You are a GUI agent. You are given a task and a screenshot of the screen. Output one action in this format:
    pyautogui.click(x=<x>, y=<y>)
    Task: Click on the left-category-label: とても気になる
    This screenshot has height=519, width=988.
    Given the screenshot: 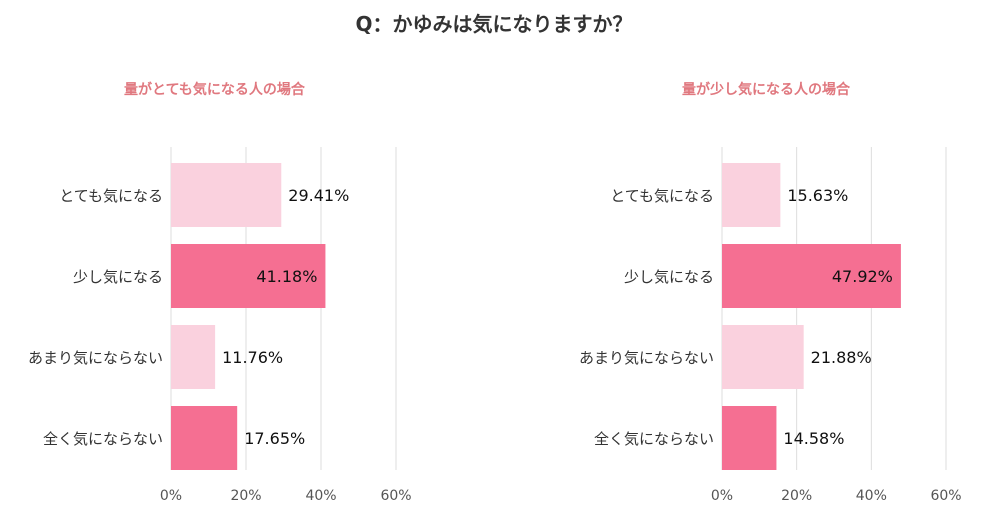 What is the action you would take?
    pyautogui.click(x=111, y=196)
    